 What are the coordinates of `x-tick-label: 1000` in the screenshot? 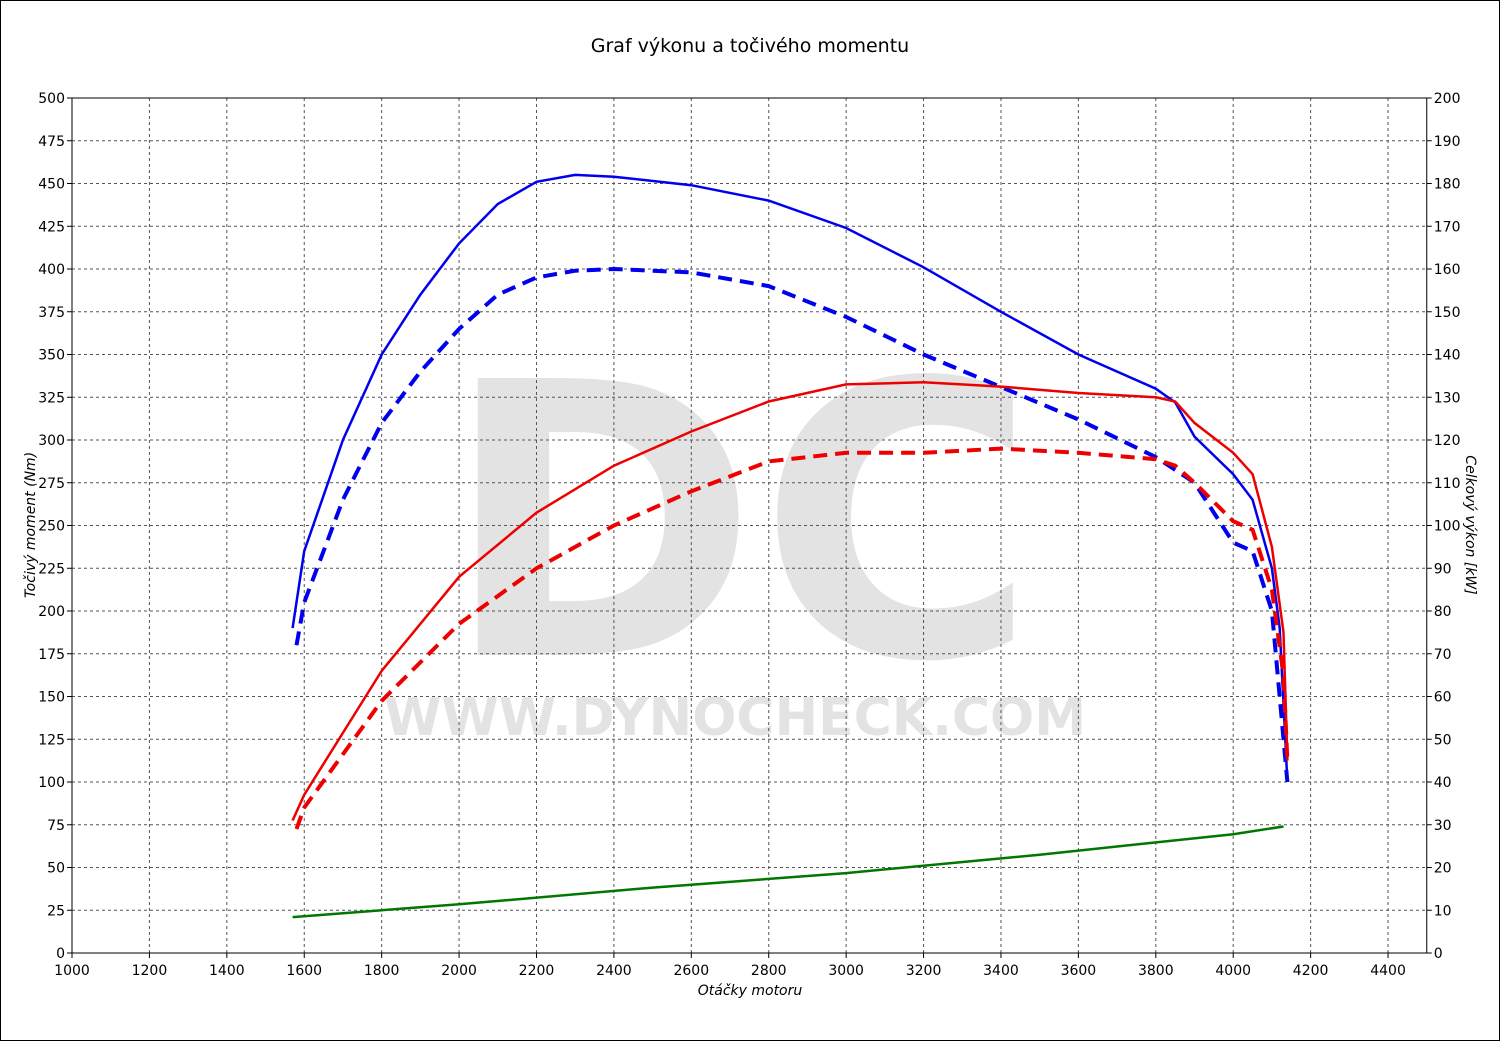 It's located at (72, 971).